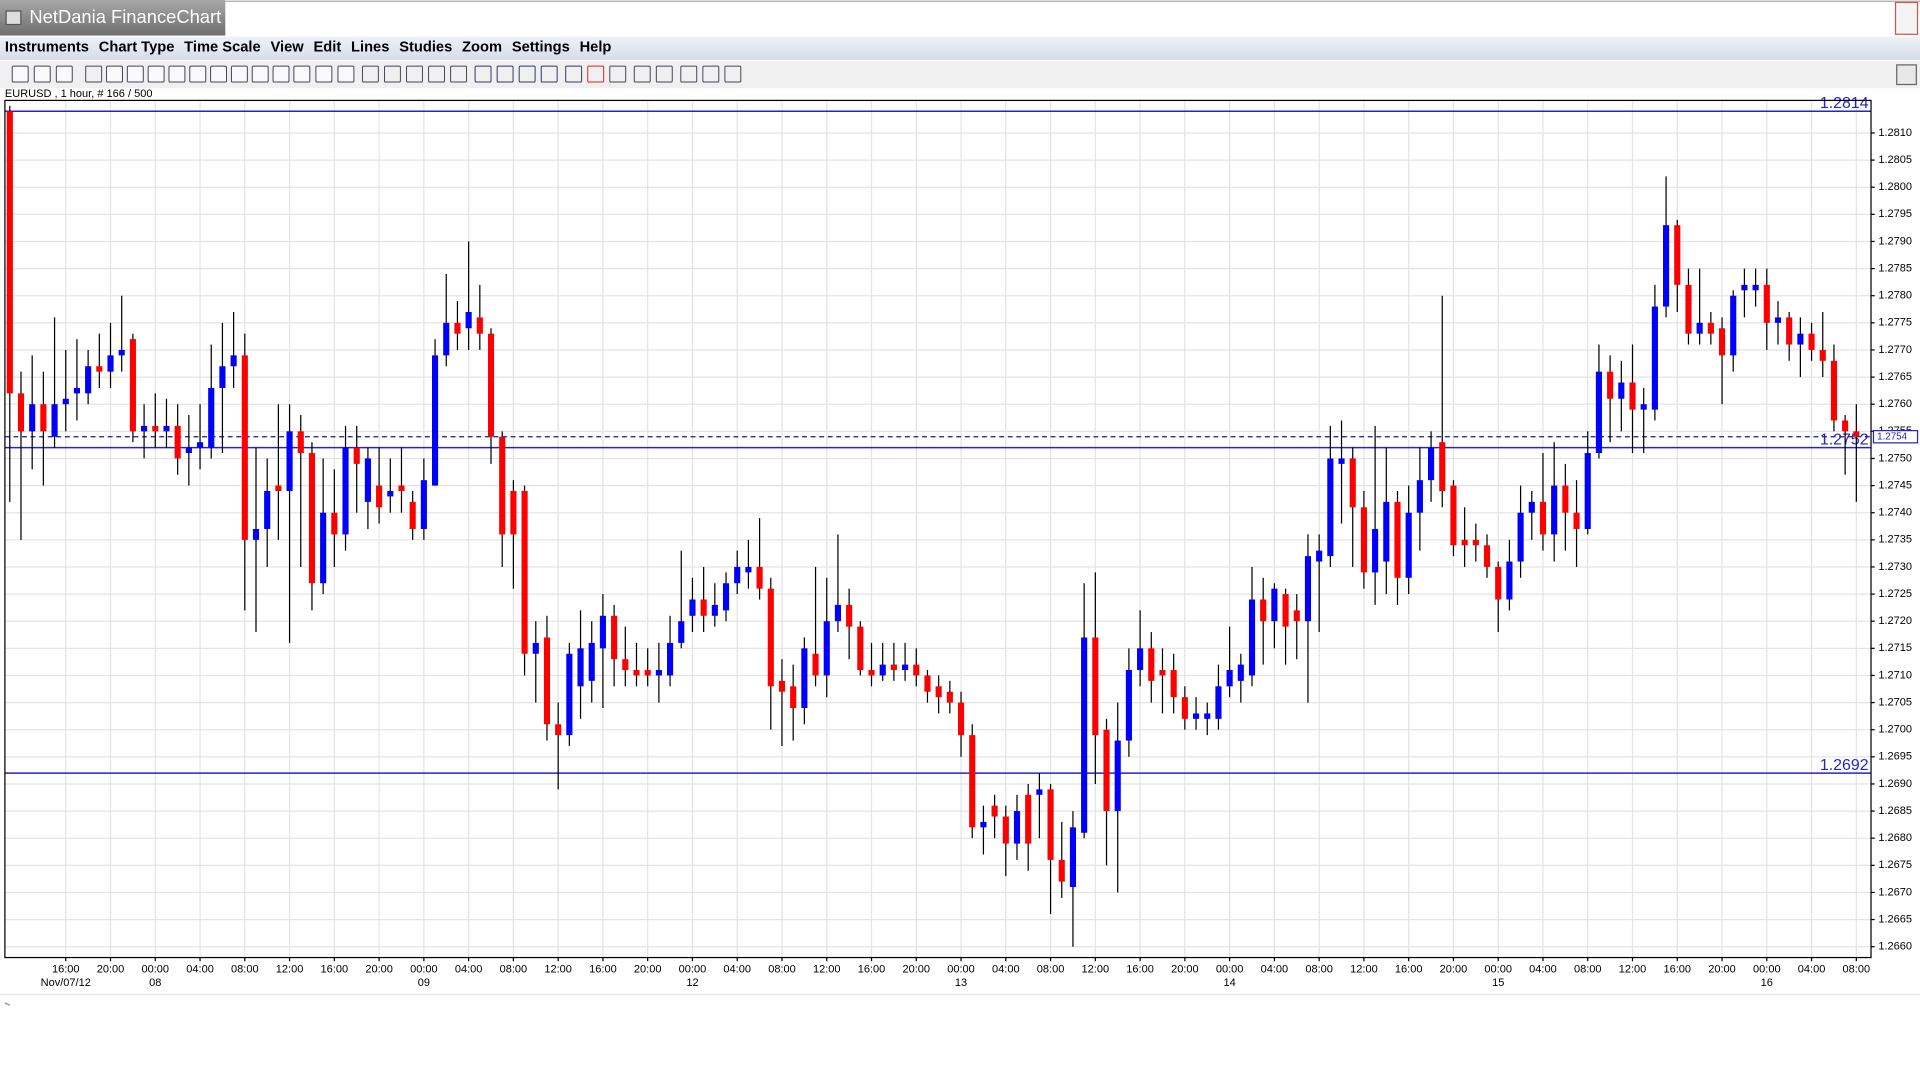 This screenshot has height=1080, width=1920. Describe the element at coordinates (1895, 214) in the screenshot. I see `y-tick-label: 1.2795` at that location.